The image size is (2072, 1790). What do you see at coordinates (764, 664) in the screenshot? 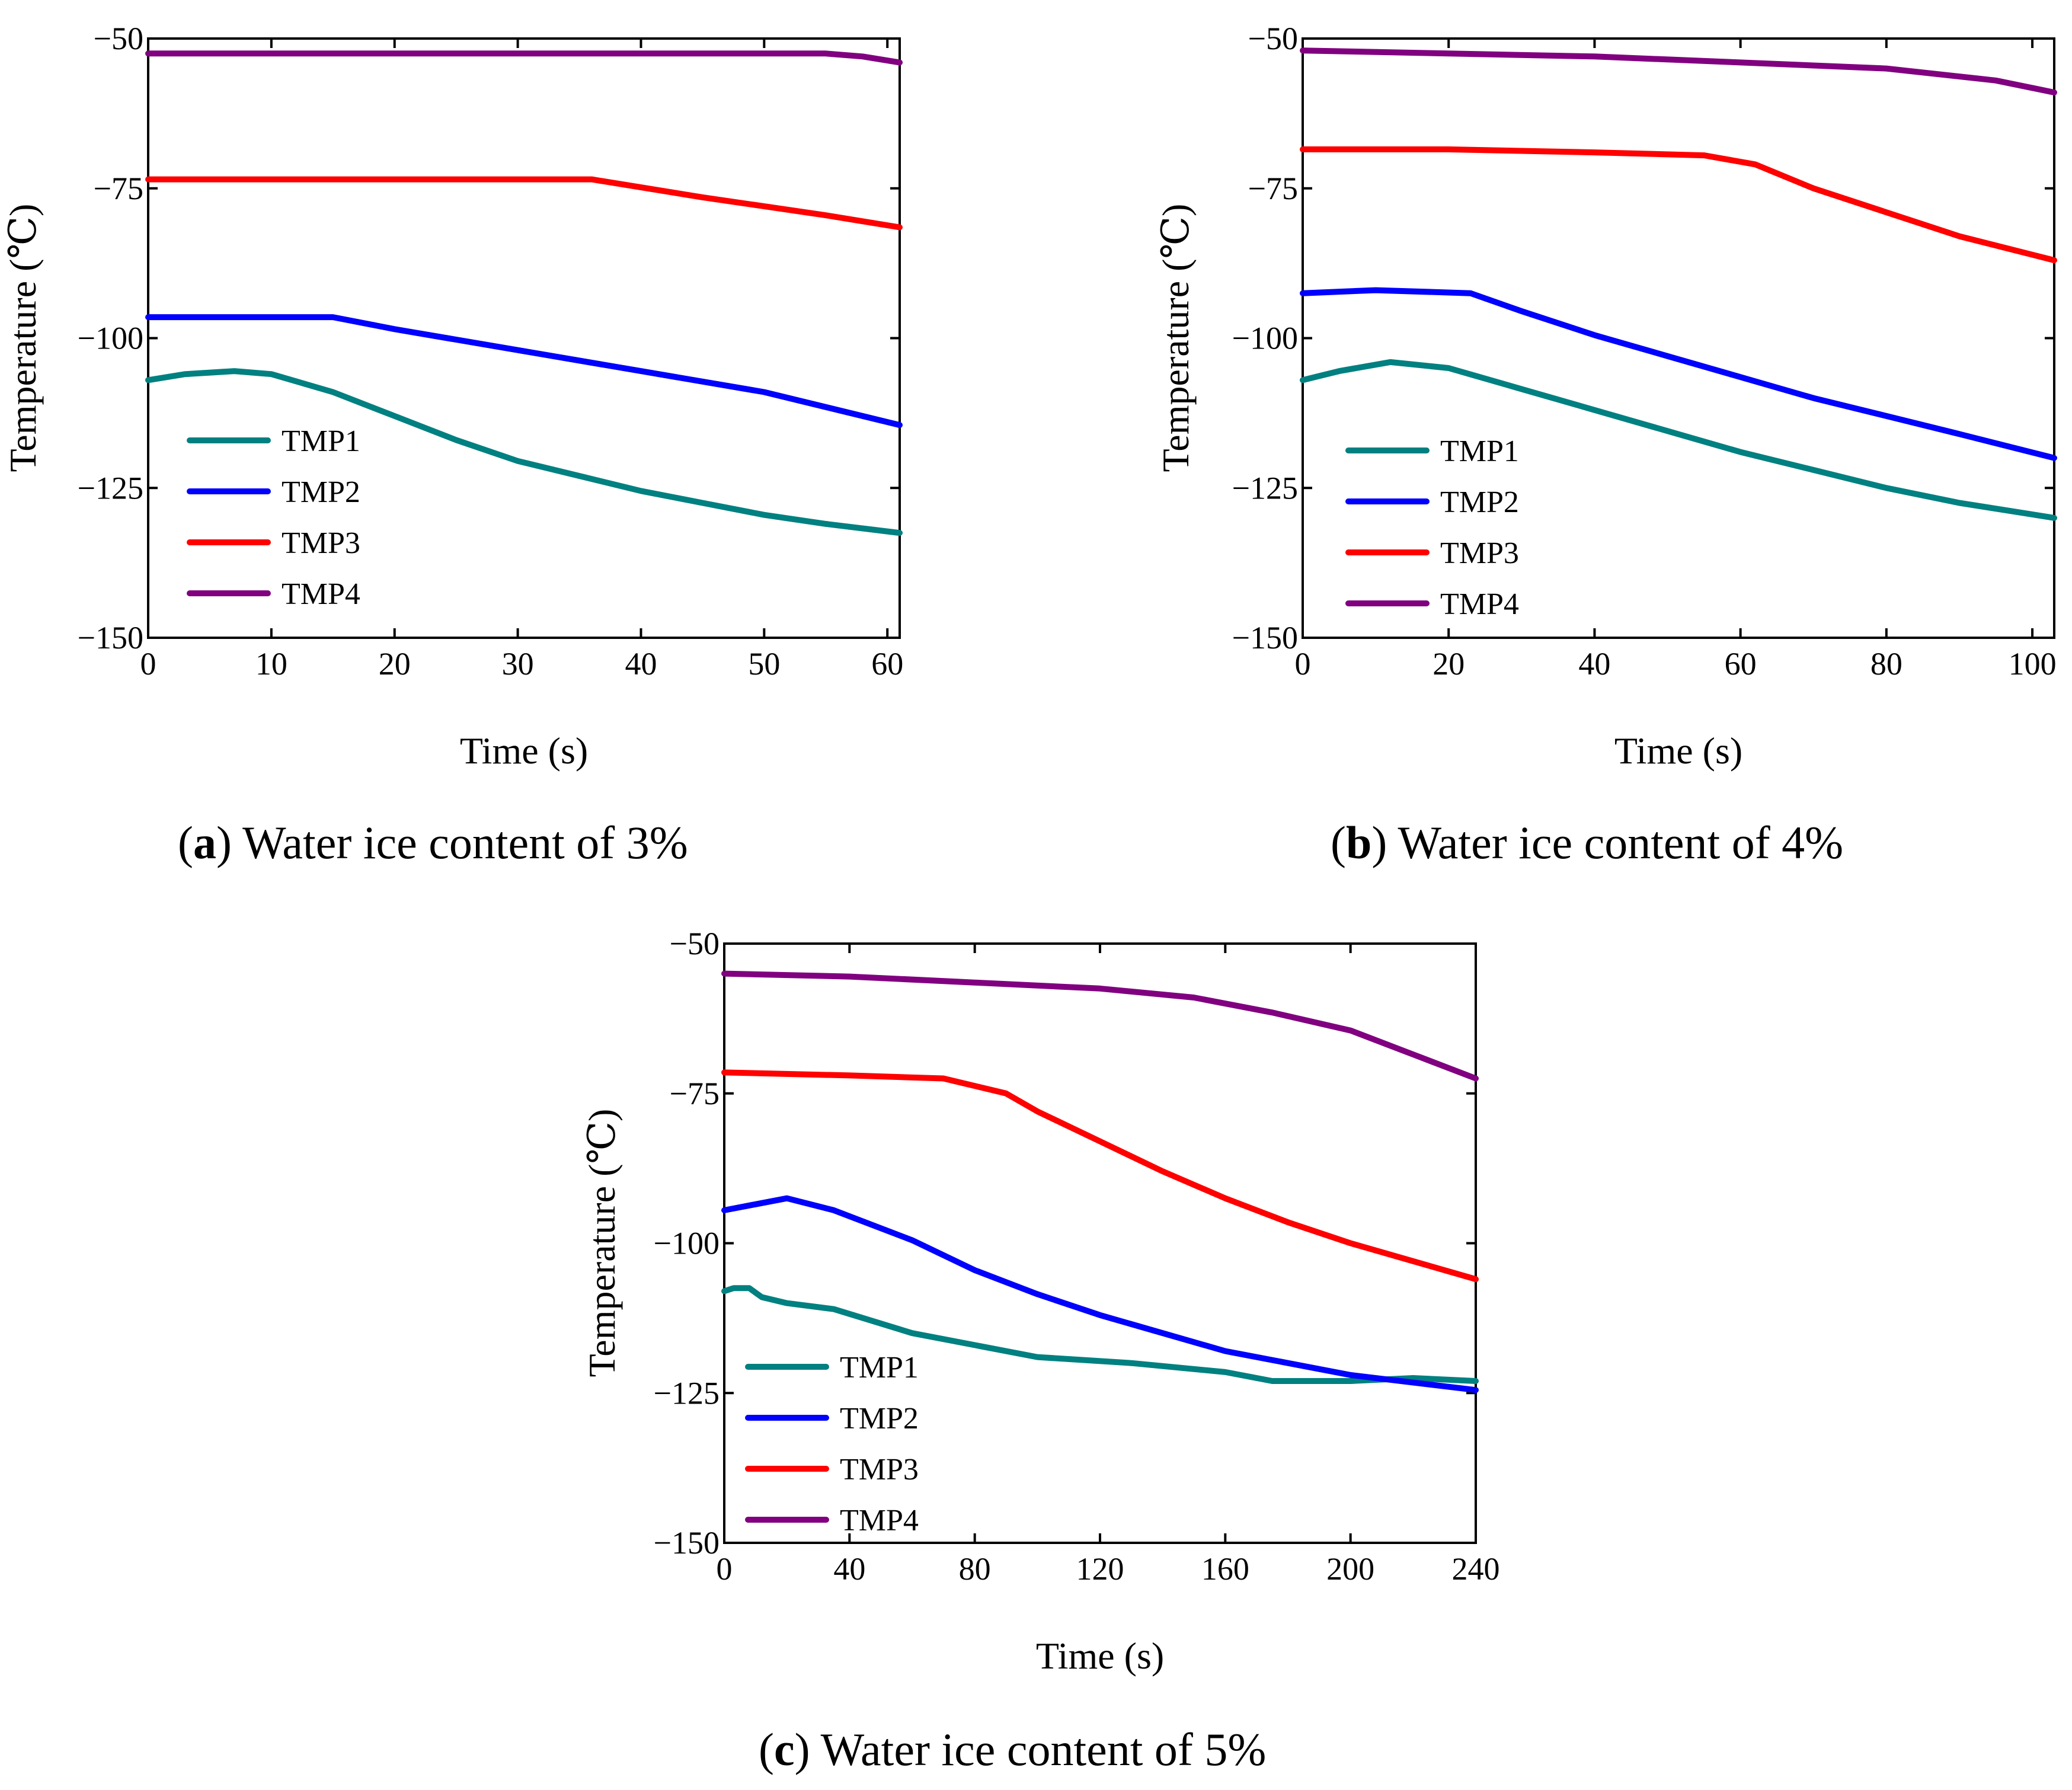
I see `chart-a-xtick-label: 50` at bounding box center [764, 664].